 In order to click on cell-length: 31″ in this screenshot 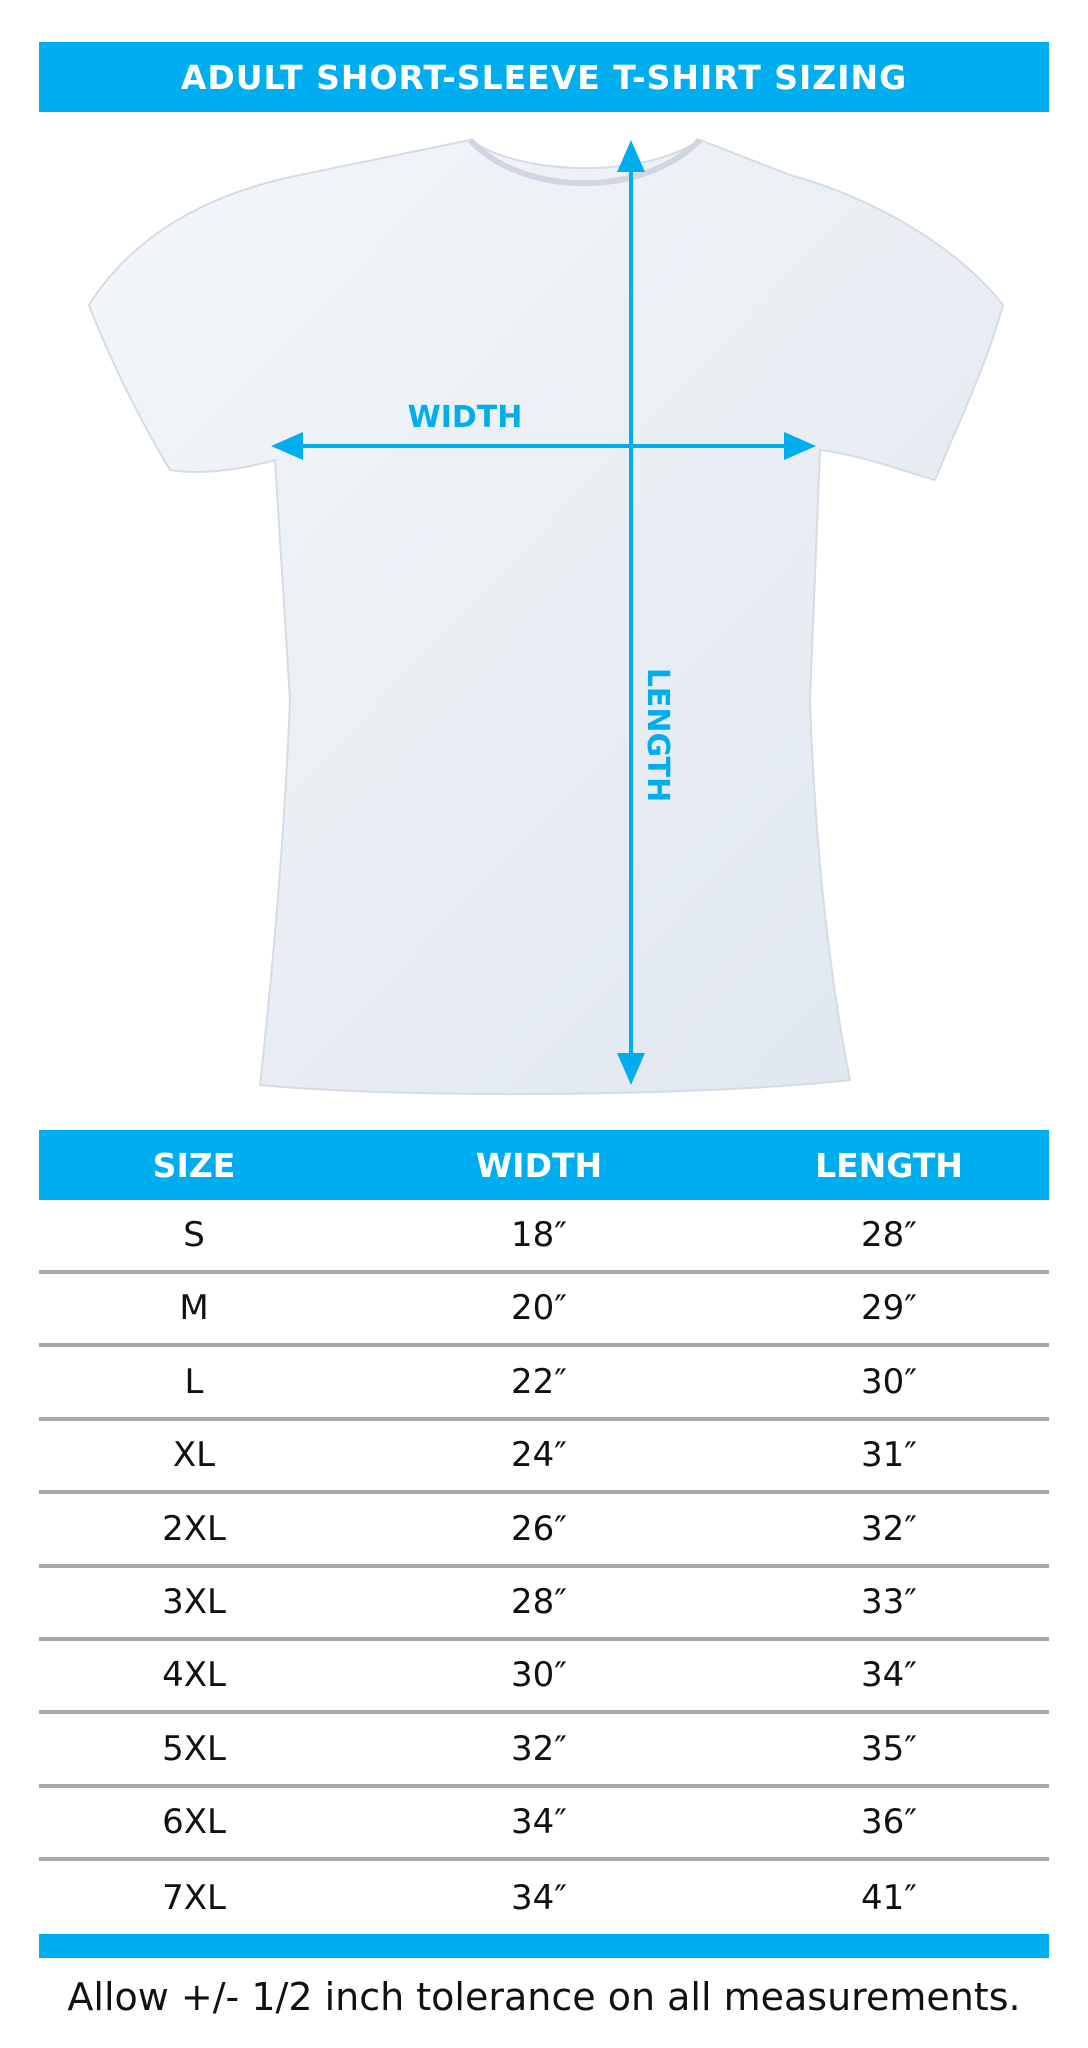, I will do `click(889, 1455)`.